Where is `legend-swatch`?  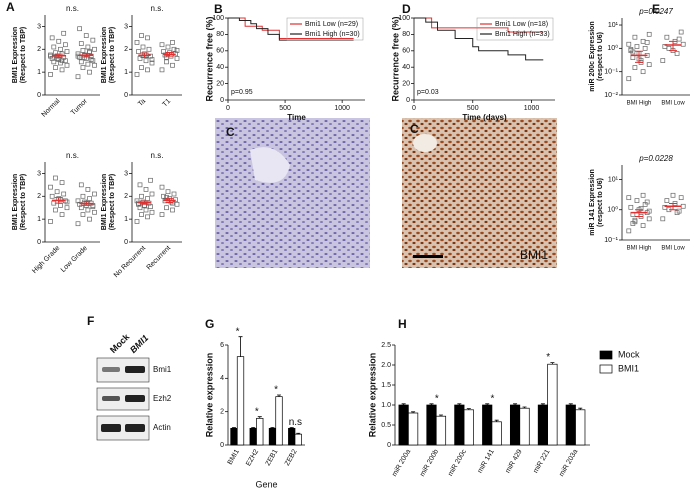
legend-swatch is located at coordinates (606, 355).